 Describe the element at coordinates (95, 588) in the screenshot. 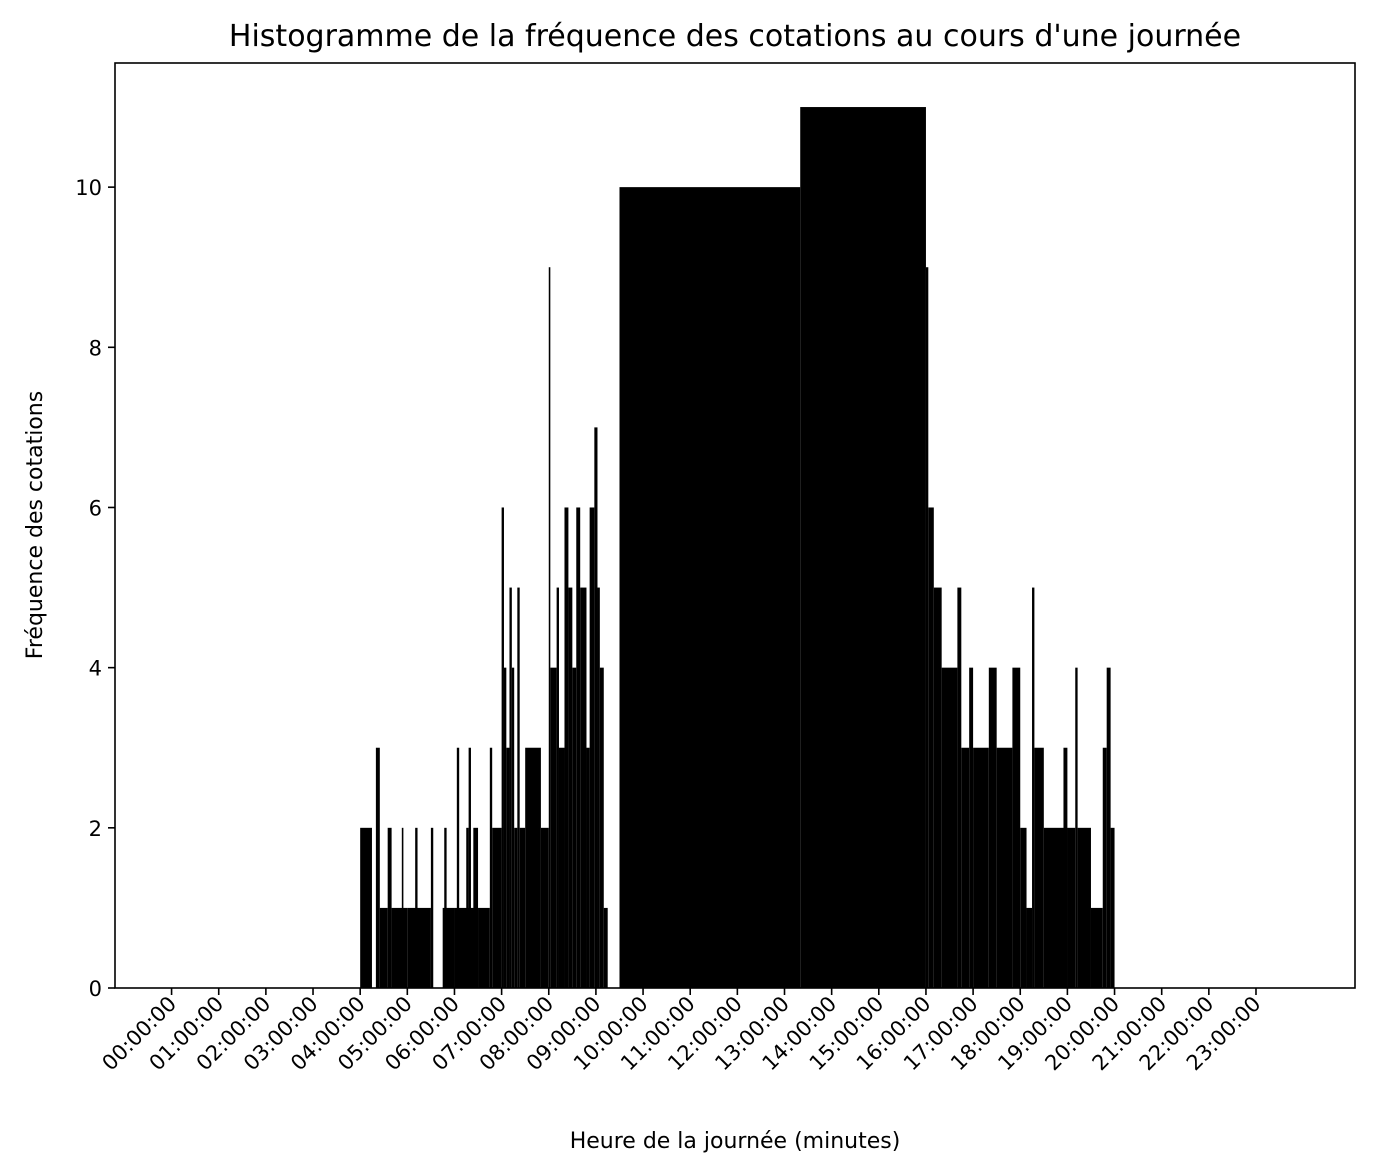

I see `y-axis-ticks: 0 2 4 6 8 10` at that location.